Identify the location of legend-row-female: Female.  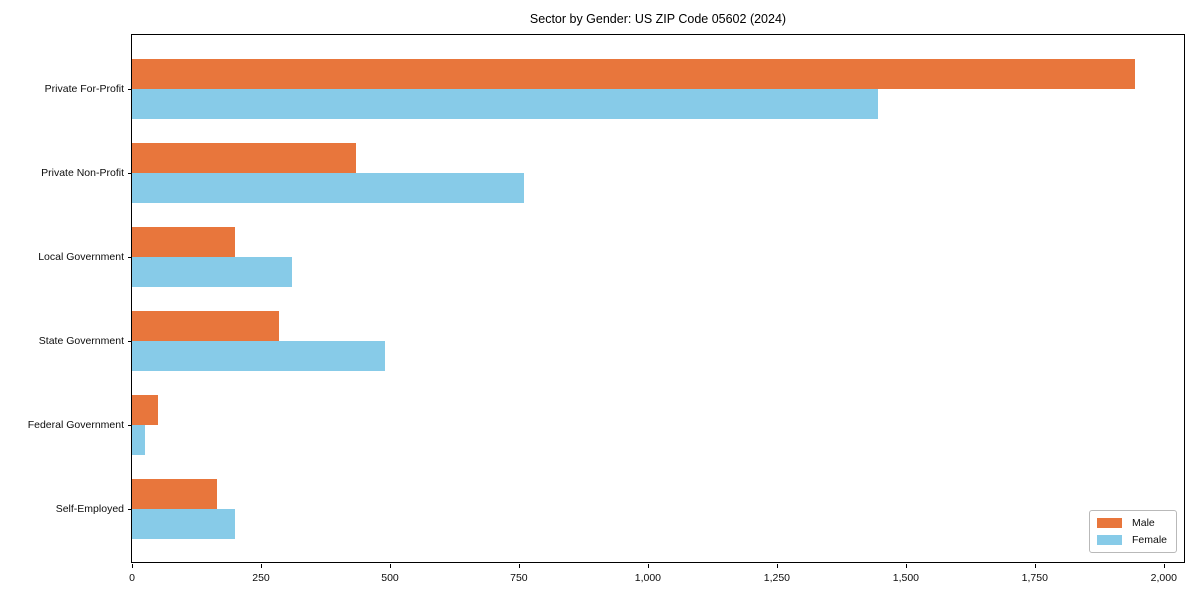
(1131, 540).